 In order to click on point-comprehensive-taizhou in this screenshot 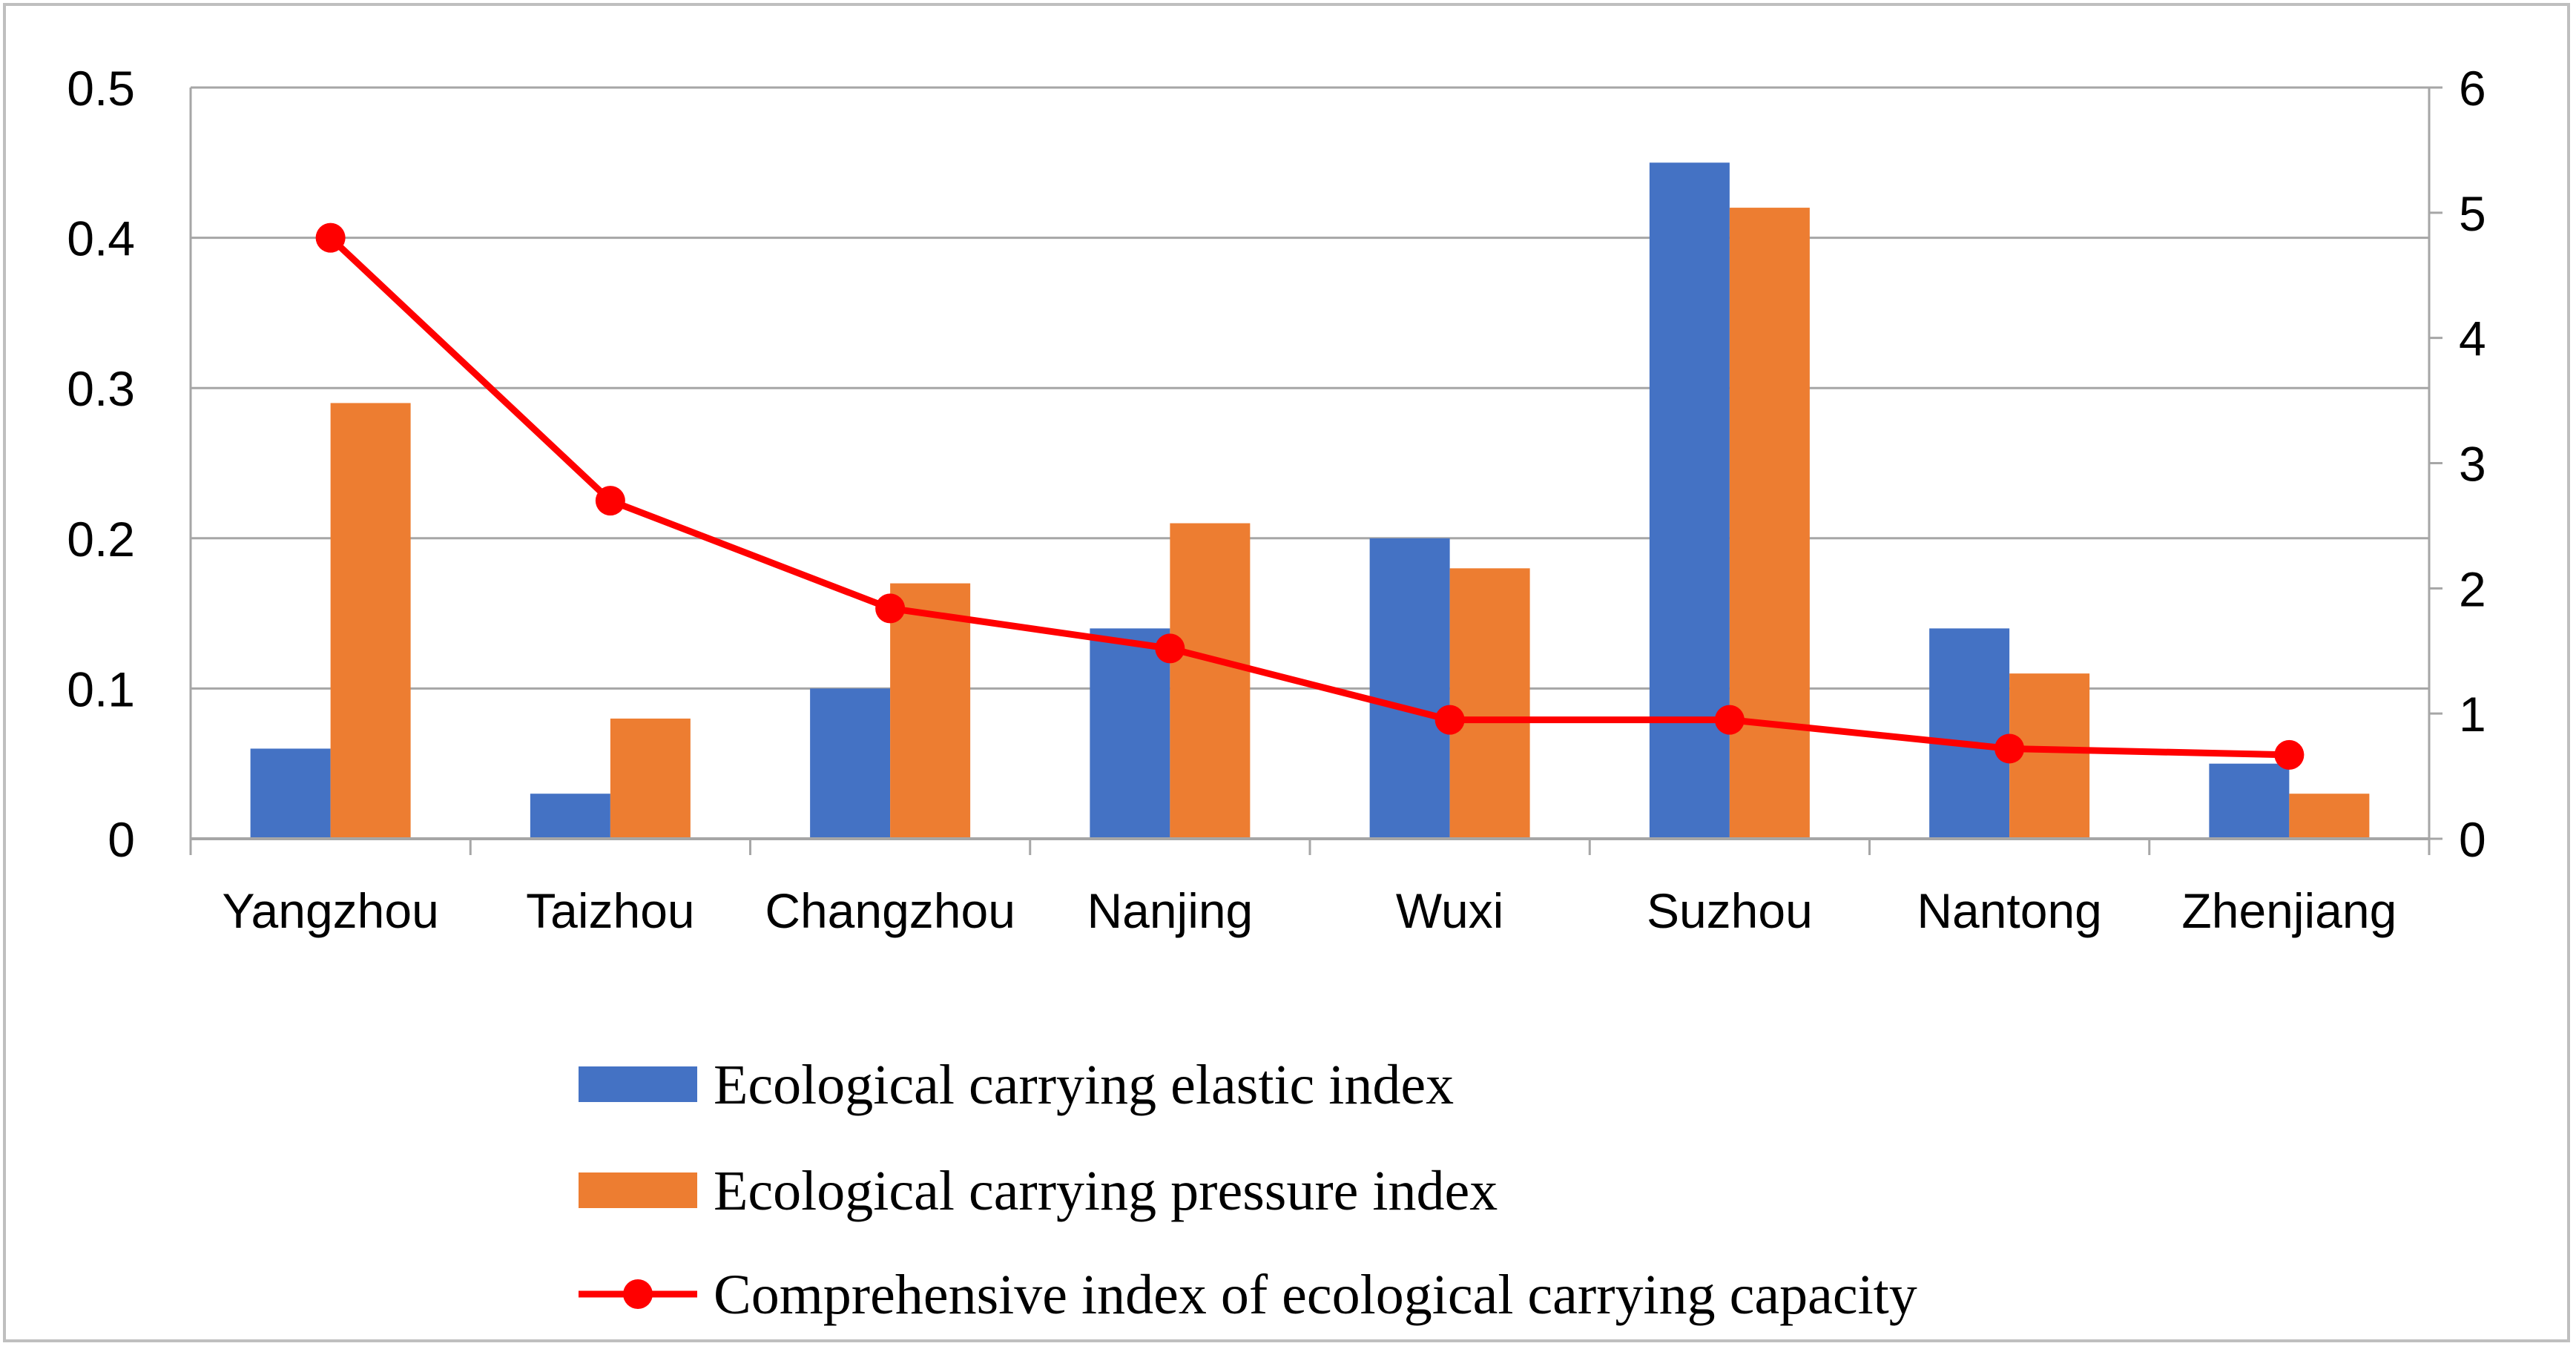, I will do `click(610, 501)`.